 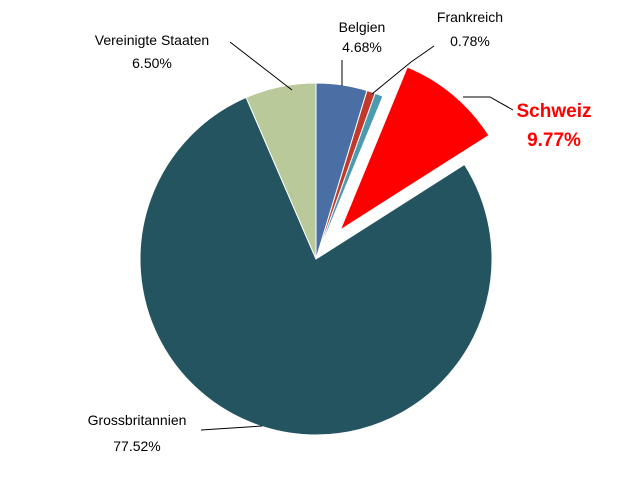 I want to click on slice-label-schweiz: Schweiz, so click(x=554, y=111).